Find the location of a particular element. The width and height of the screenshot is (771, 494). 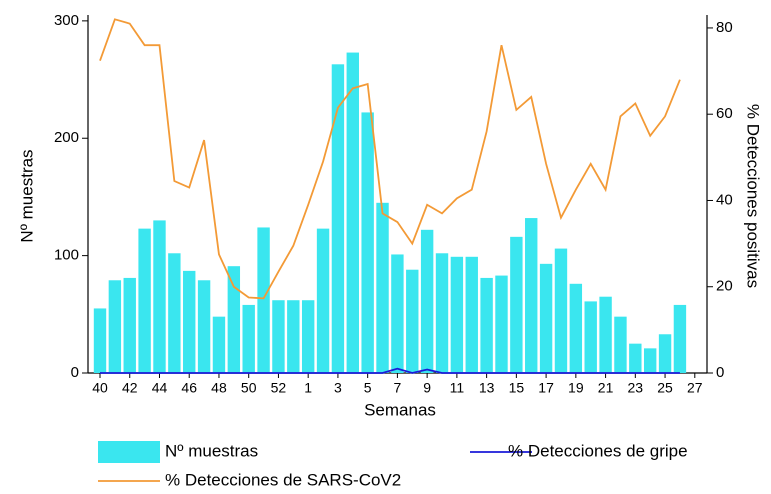

x-tick-label: 44 is located at coordinates (160, 388).